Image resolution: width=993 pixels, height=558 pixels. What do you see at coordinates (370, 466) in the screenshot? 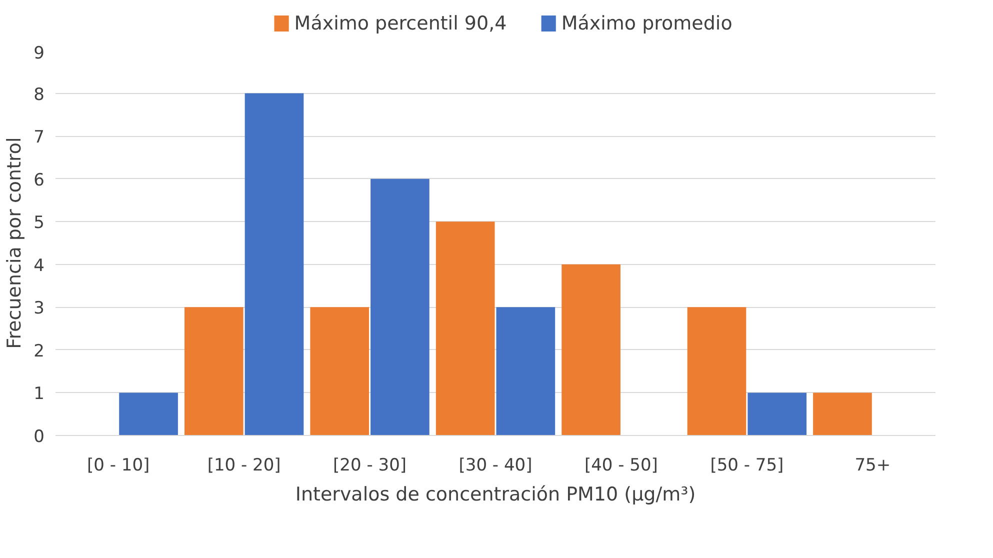
I see `x-tick-label: [20 - 30]` at bounding box center [370, 466].